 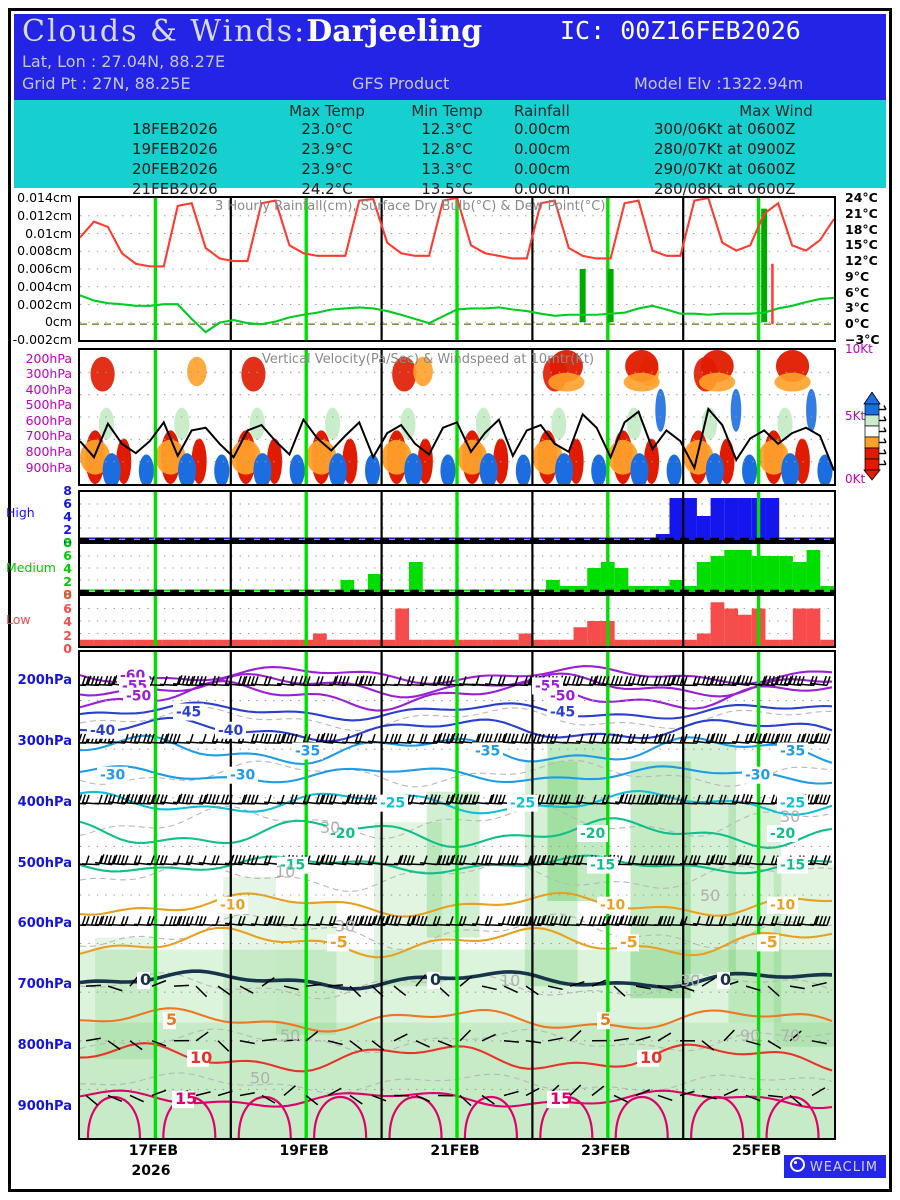 What do you see at coordinates (450, 57) in the screenshot?
I see `header-banner` at bounding box center [450, 57].